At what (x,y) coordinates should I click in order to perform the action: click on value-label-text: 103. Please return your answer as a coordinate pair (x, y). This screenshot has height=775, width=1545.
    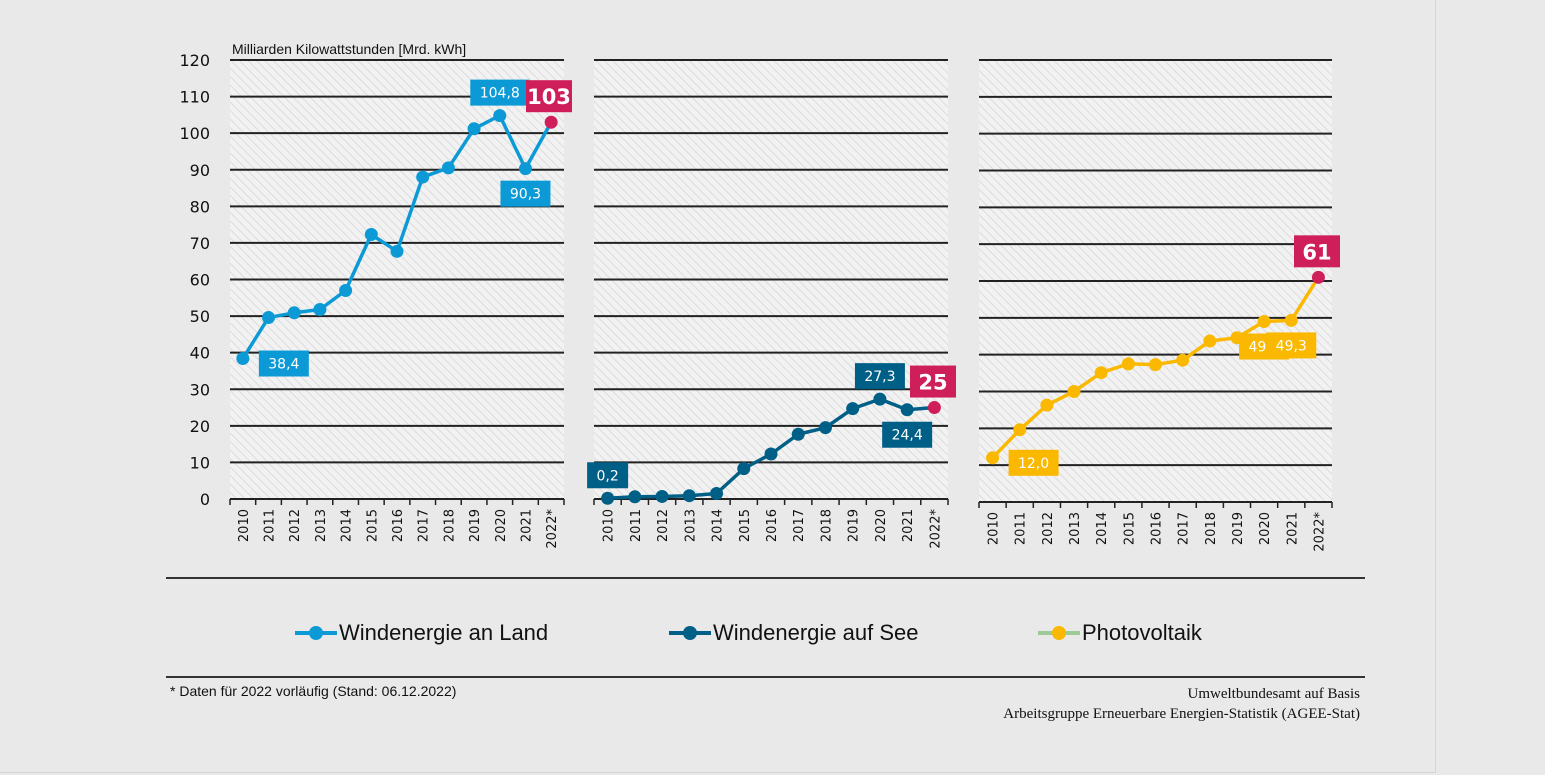
    Looking at the image, I should click on (549, 97).